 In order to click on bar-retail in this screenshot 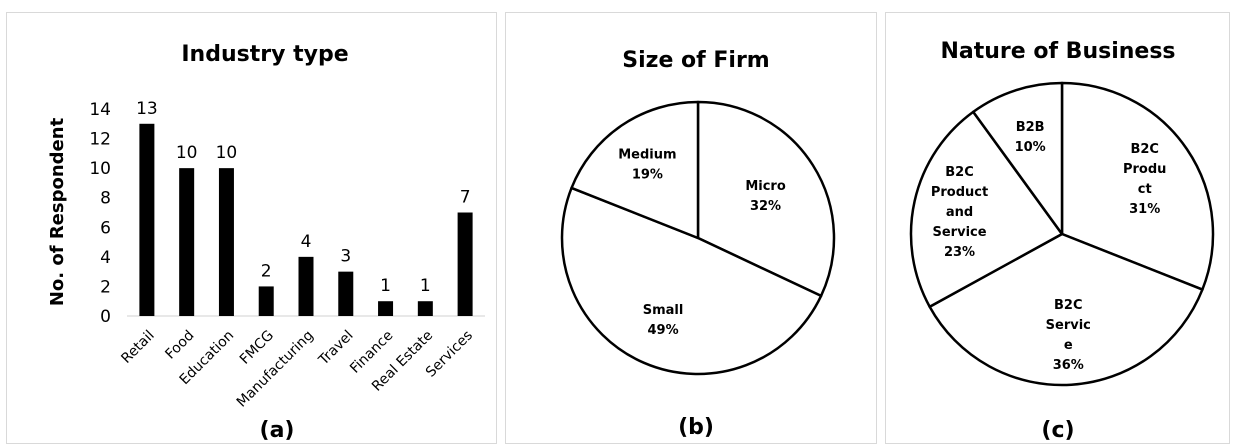, I will do `click(147, 220)`.